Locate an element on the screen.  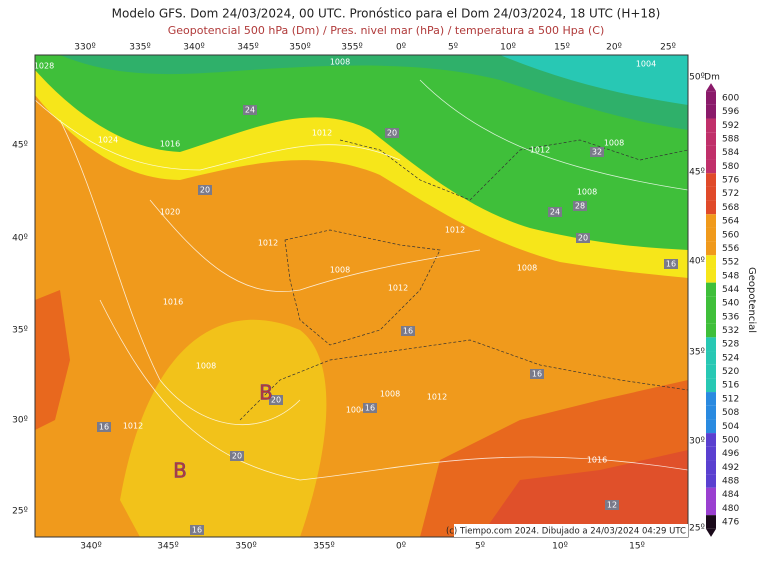
lon-label: 15º is located at coordinates (562, 48).